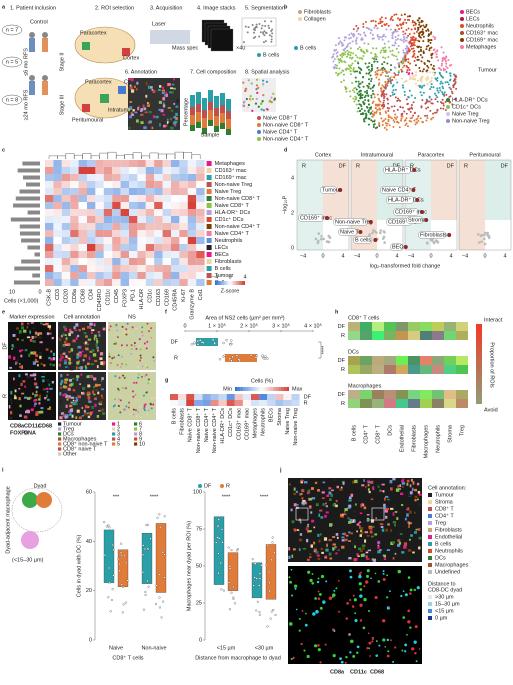  What do you see at coordinates (199, 603) in the screenshot?
I see `label: 25` at bounding box center [199, 603].